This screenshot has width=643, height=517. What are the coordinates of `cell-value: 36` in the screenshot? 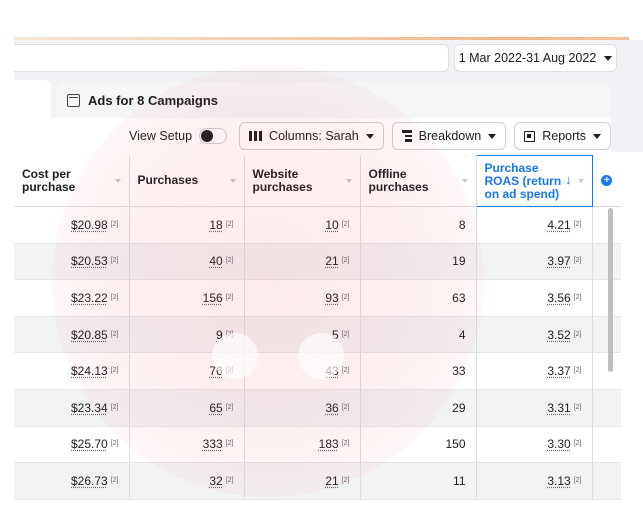 It's located at (332, 407).